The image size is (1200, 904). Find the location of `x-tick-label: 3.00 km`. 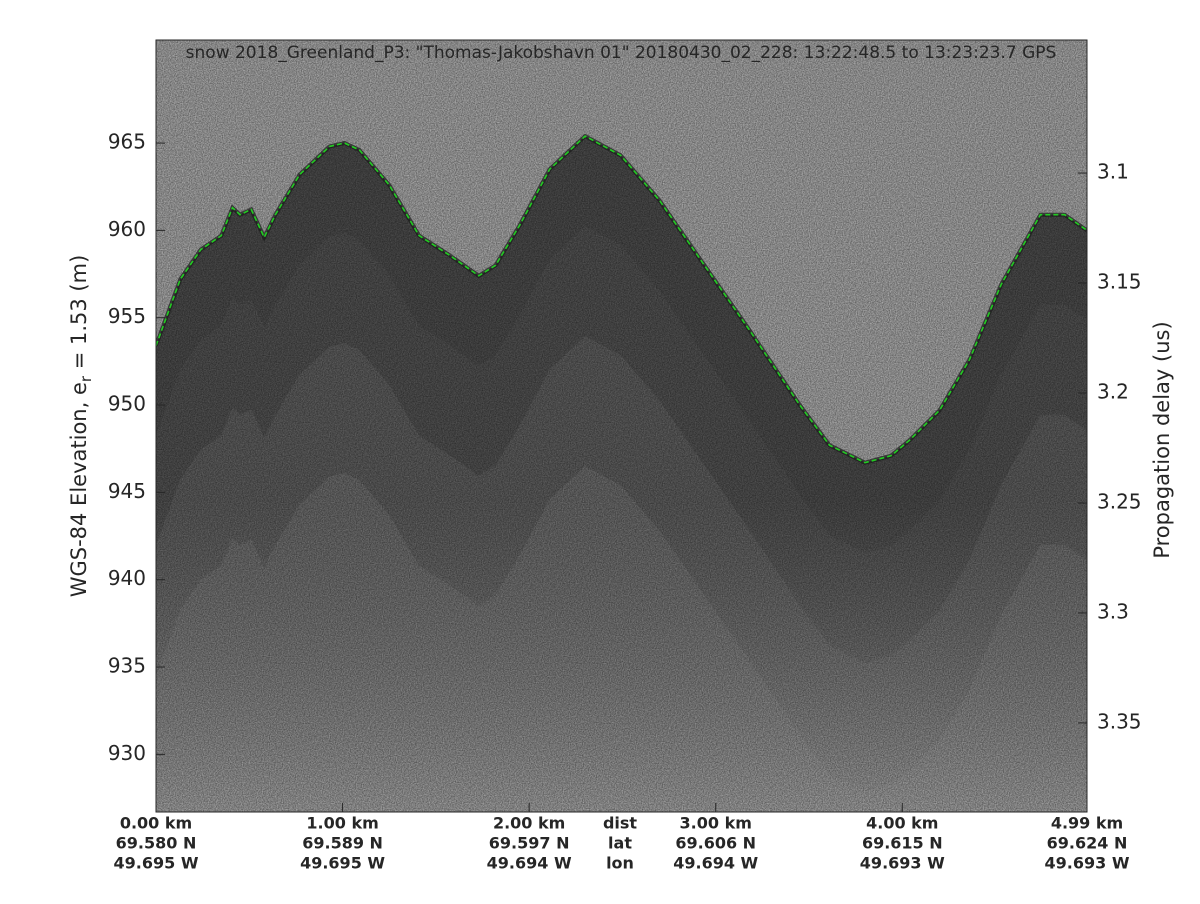

x-tick-label: 3.00 km is located at coordinates (716, 823).